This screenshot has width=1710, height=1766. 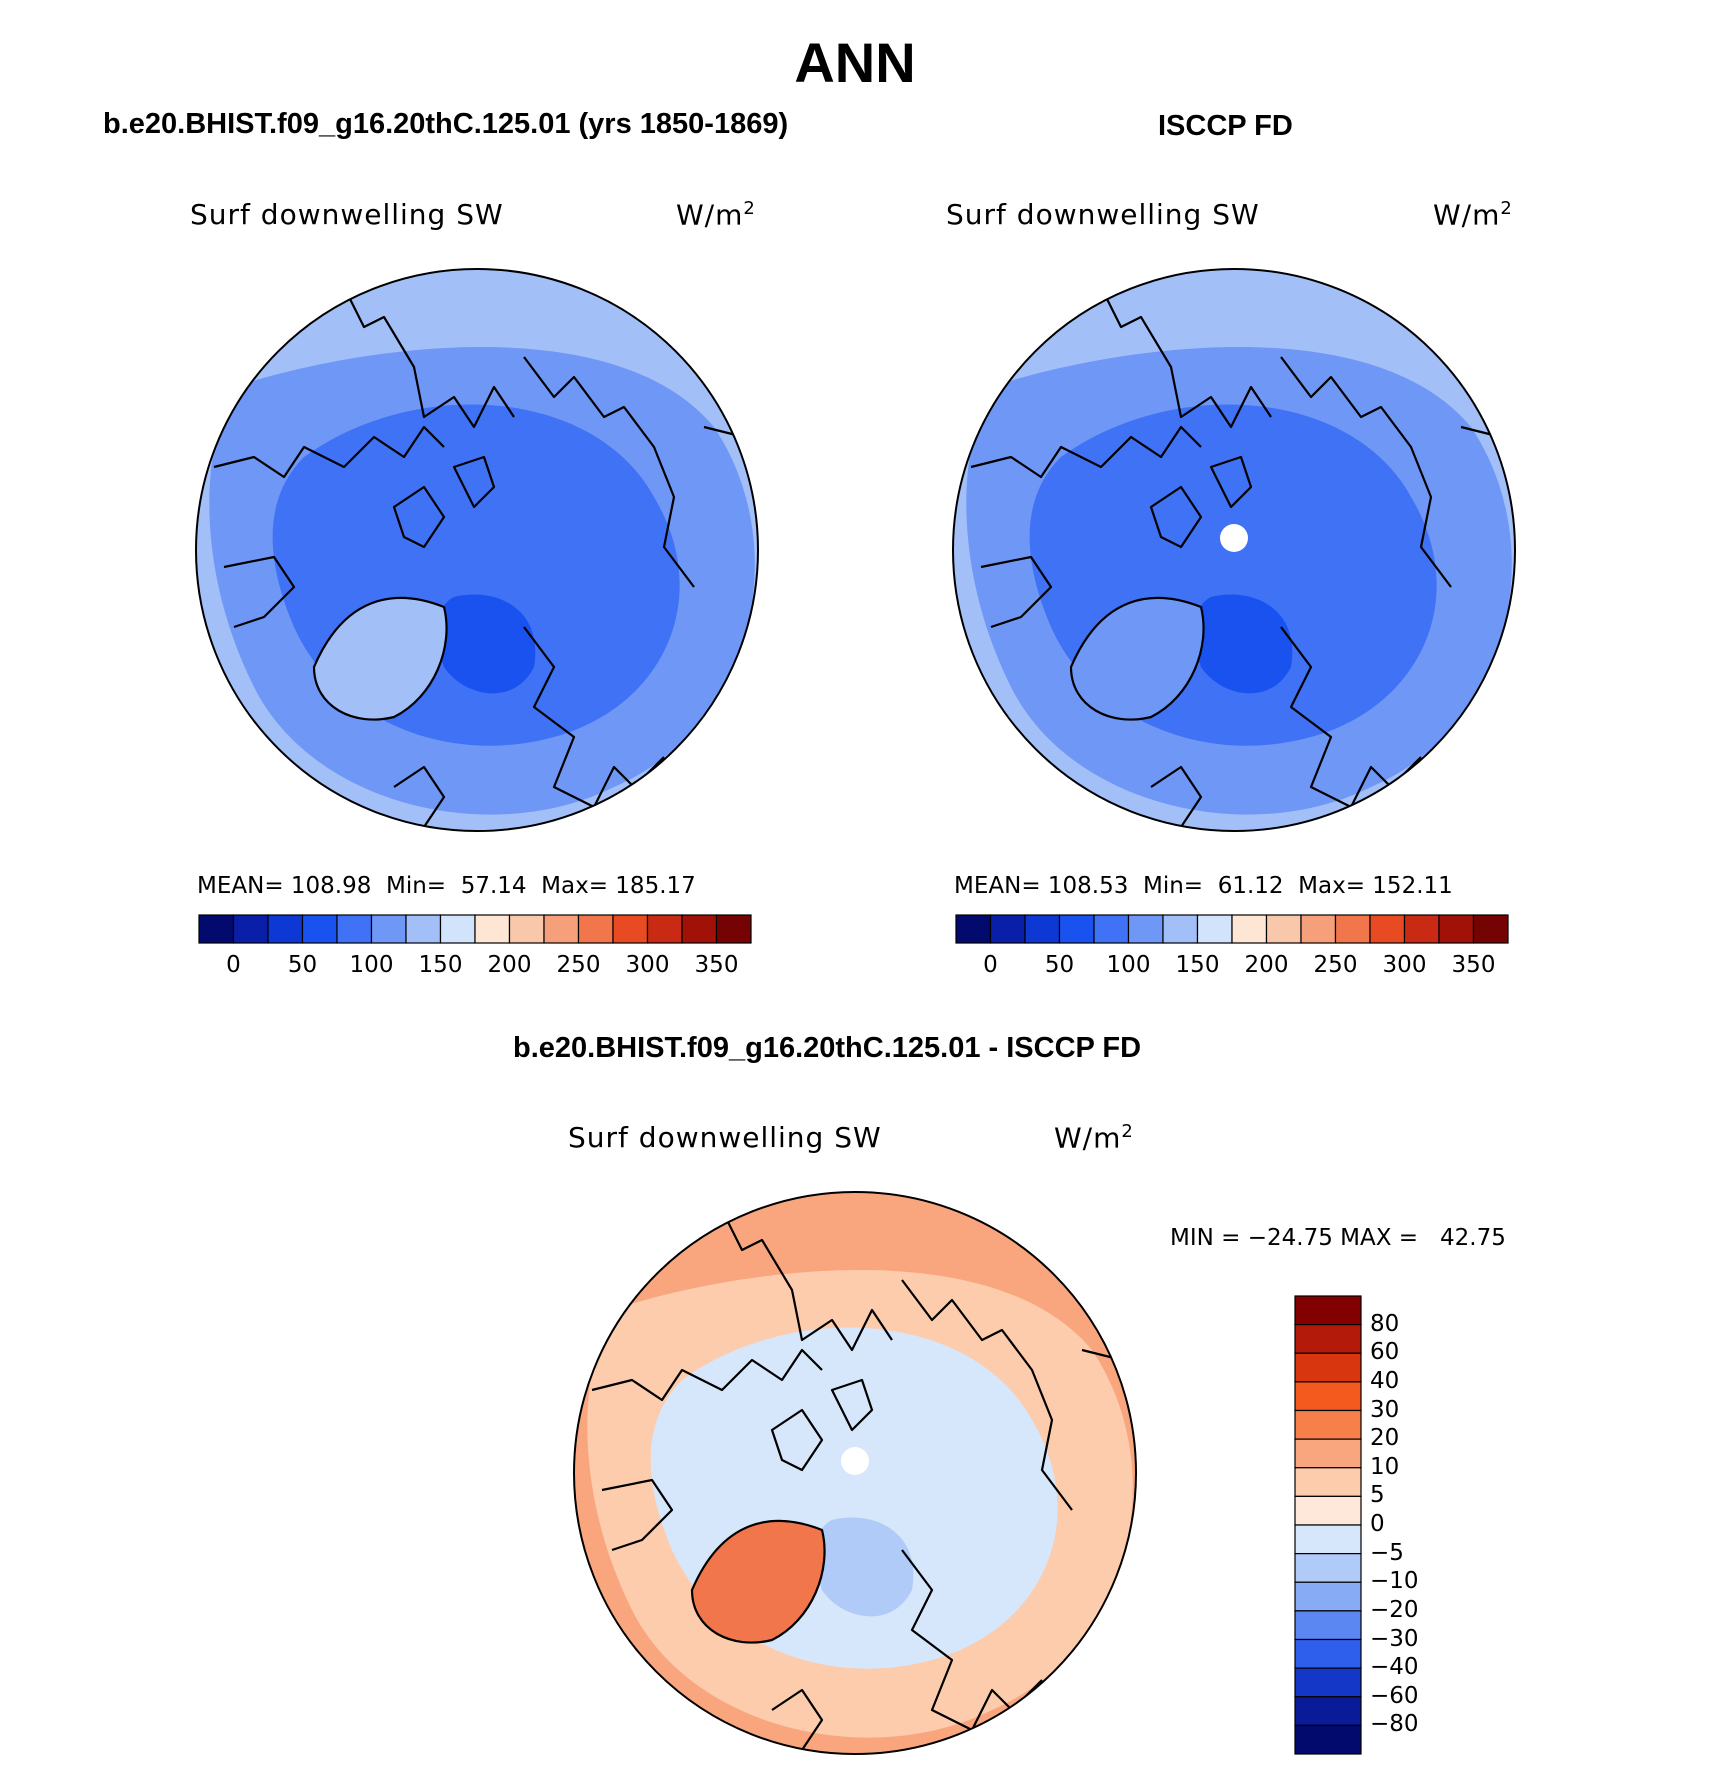 What do you see at coordinates (1338, 1238) in the screenshot?
I see `diff-stats: MIN = −24.75 MAX = 42.75` at bounding box center [1338, 1238].